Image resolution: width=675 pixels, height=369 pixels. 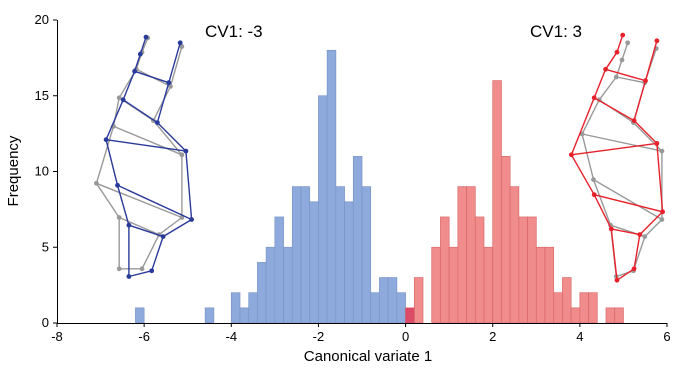 What do you see at coordinates (45, 322) in the screenshot?
I see `y-tick-label: 0` at bounding box center [45, 322].